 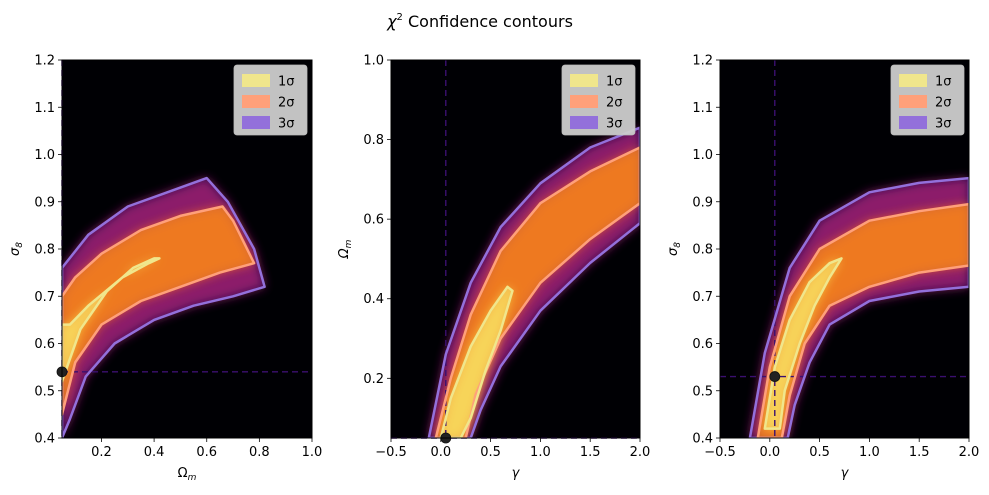 What do you see at coordinates (206, 452) in the screenshot?
I see `x-tick-label: 0.6` at bounding box center [206, 452].